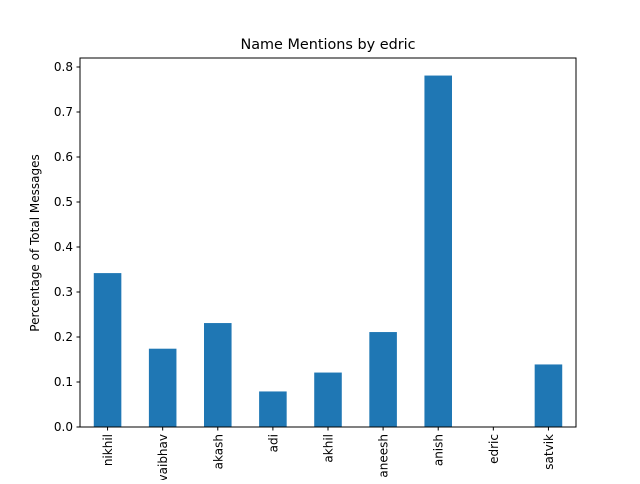 This screenshot has width=640, height=484. What do you see at coordinates (35, 242) in the screenshot?
I see `y-axis-label: Percentage of Total Messages` at bounding box center [35, 242].